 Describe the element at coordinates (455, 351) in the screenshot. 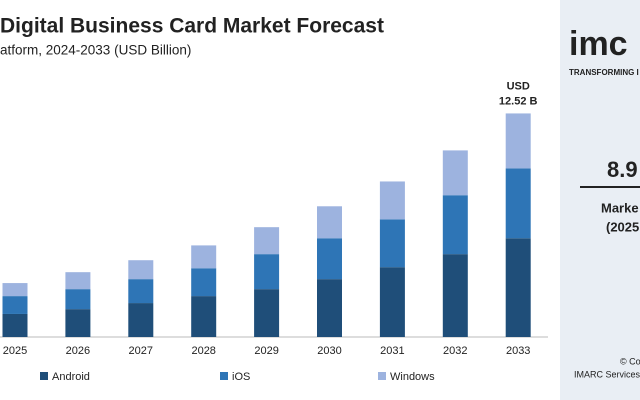

I see `x-tick-label: 2032` at that location.